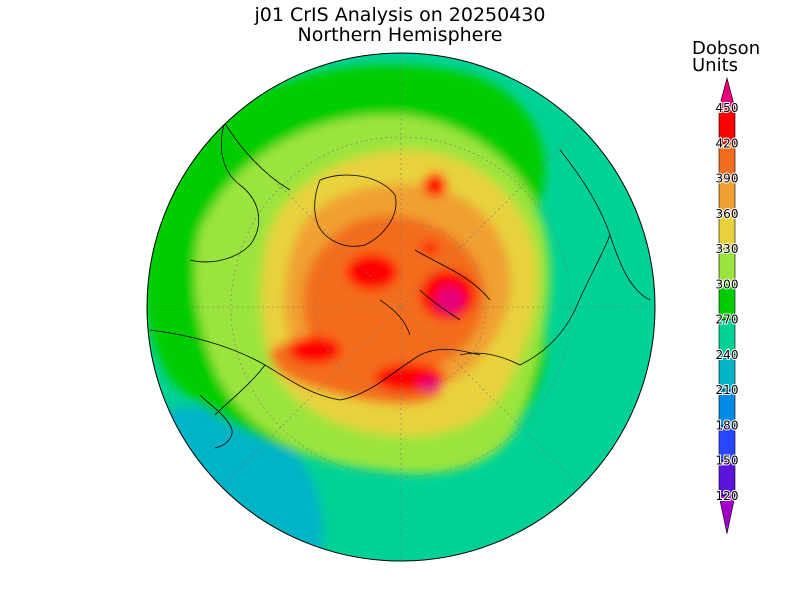 Image resolution: width=800 pixels, height=600 pixels. I want to click on colorbar-tick-label: 360, so click(727, 214).